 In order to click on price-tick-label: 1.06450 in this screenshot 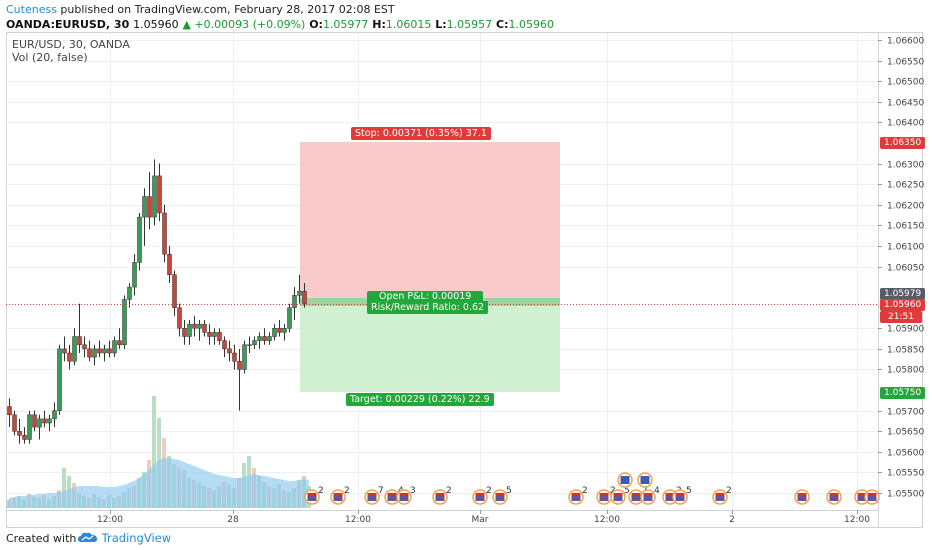, I will do `click(905, 104)`.